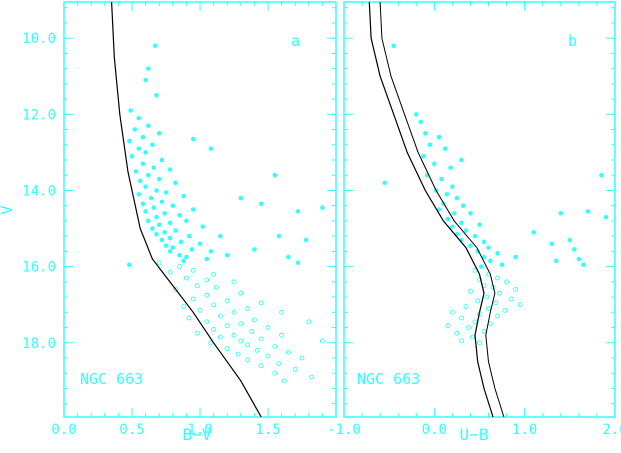 The height and width of the screenshot is (453, 621). Describe the element at coordinates (39, 344) in the screenshot. I see `y-tick-label: 18.0` at that location.